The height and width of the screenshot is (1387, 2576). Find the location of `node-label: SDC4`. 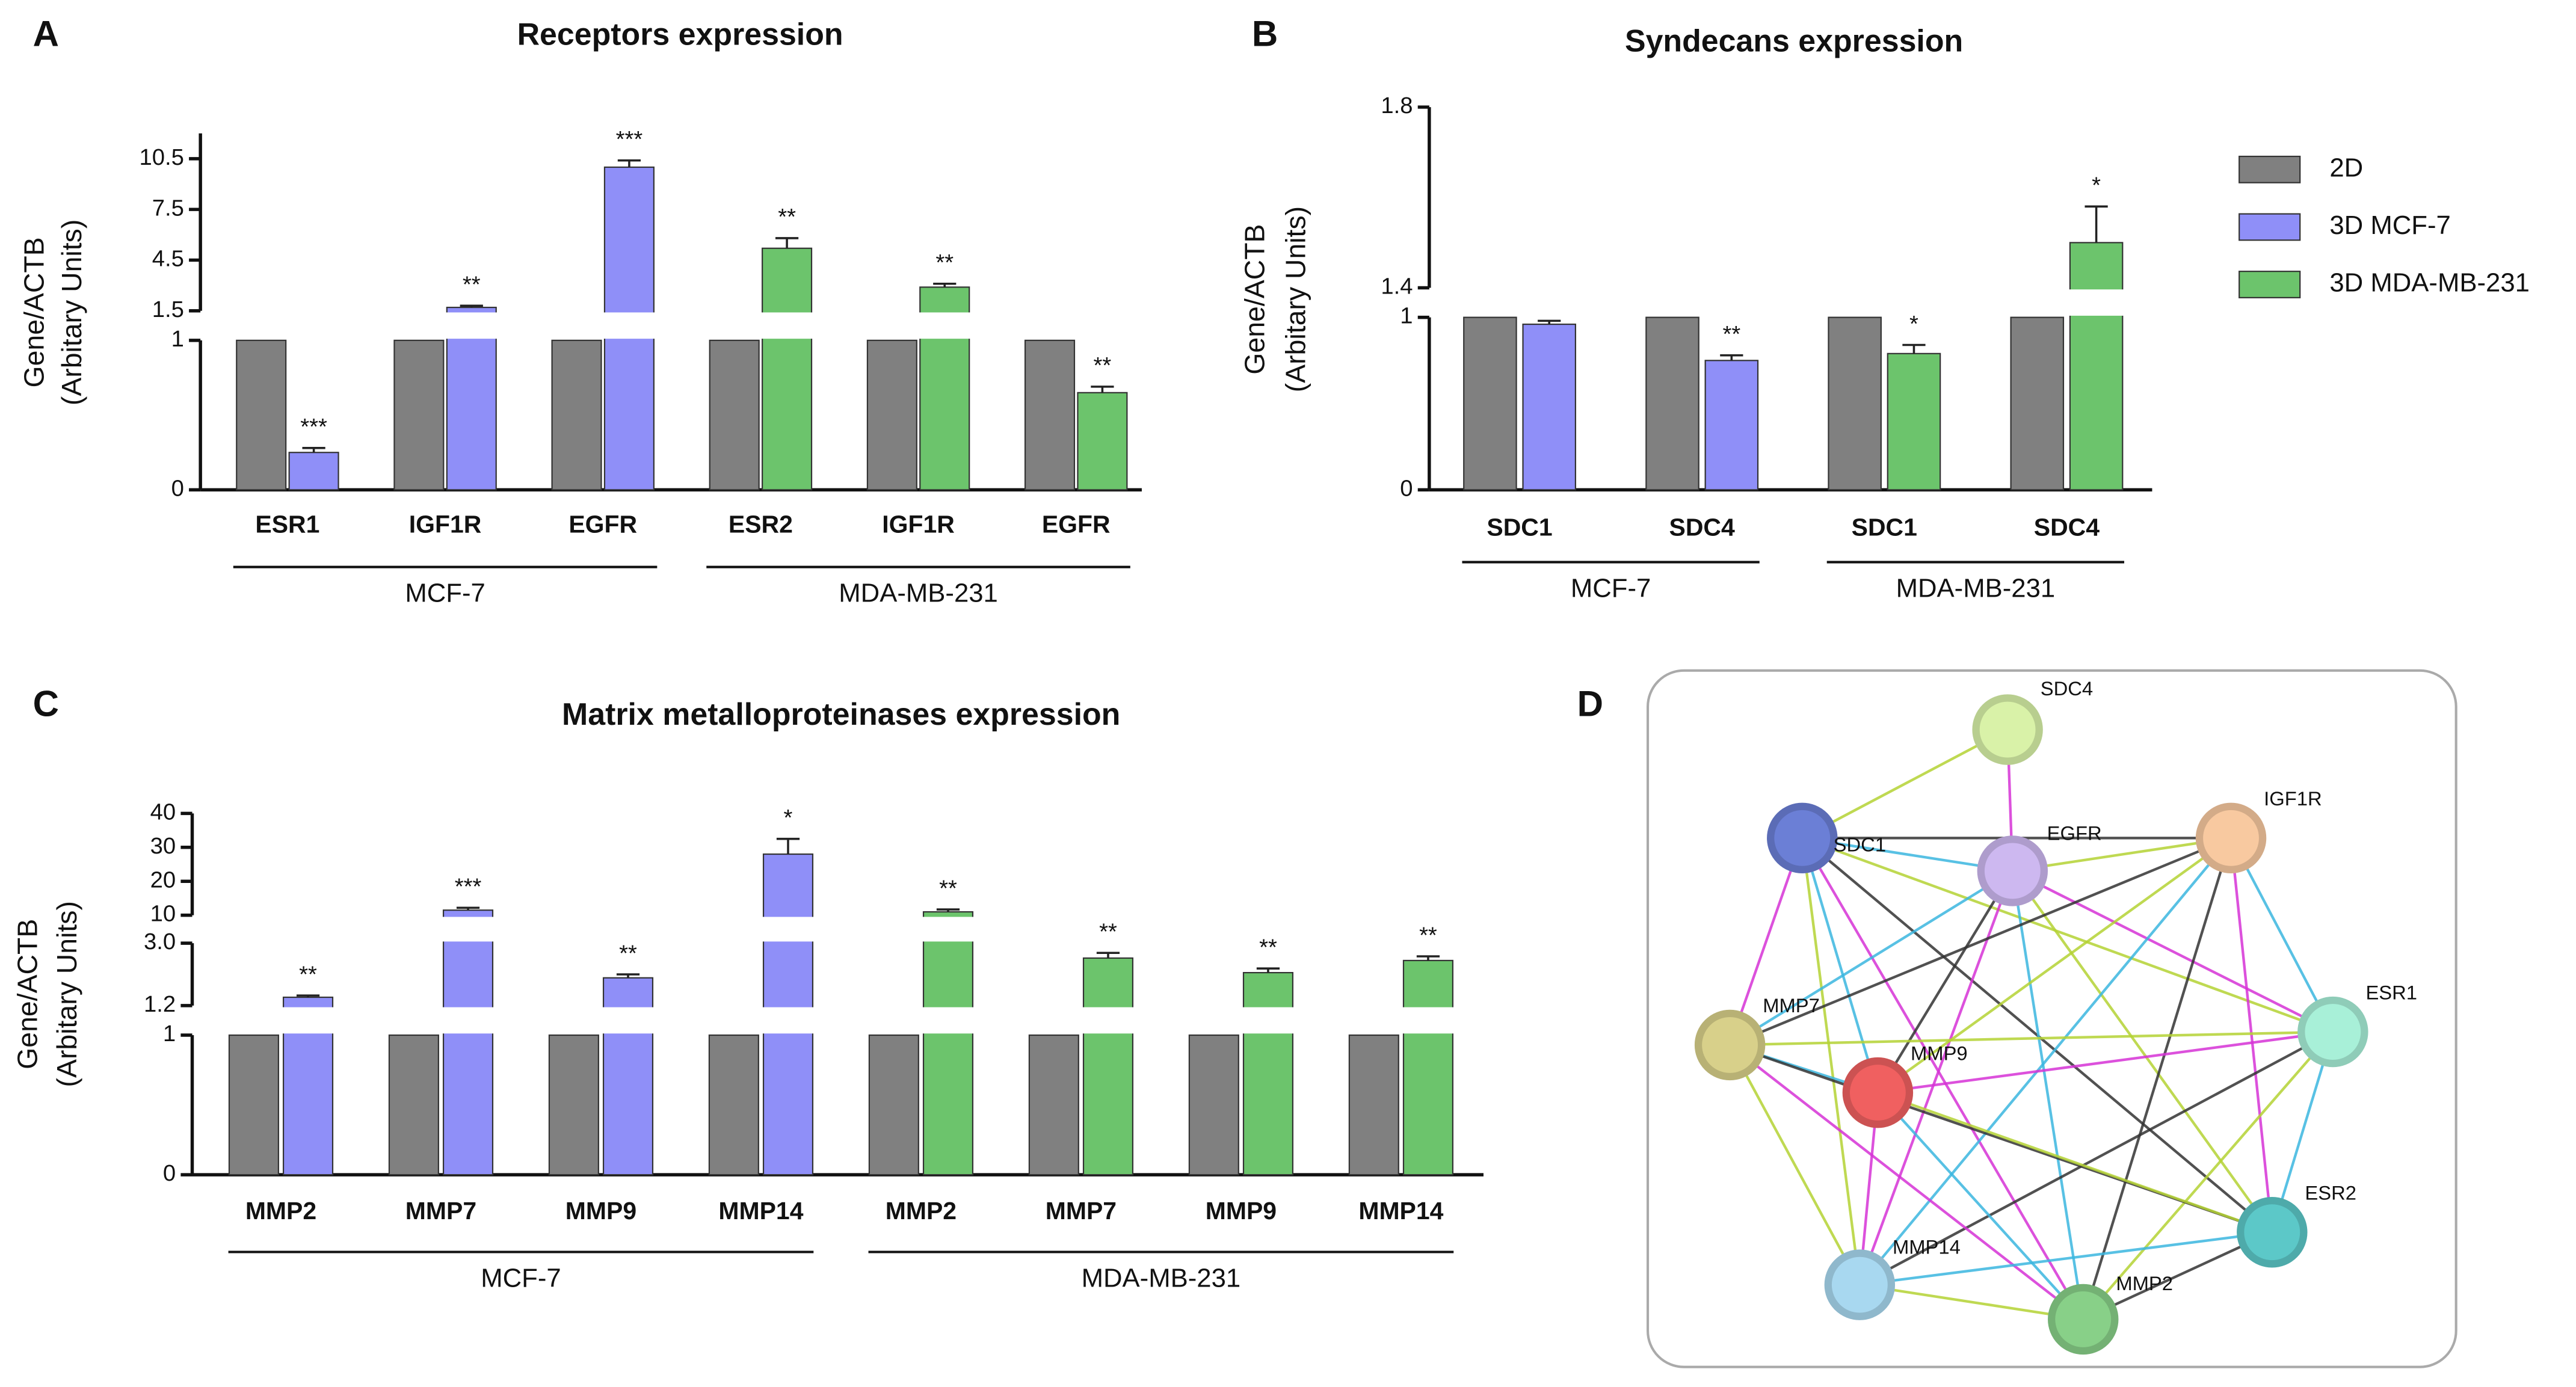

node-label: SDC4 is located at coordinates (2067, 688).